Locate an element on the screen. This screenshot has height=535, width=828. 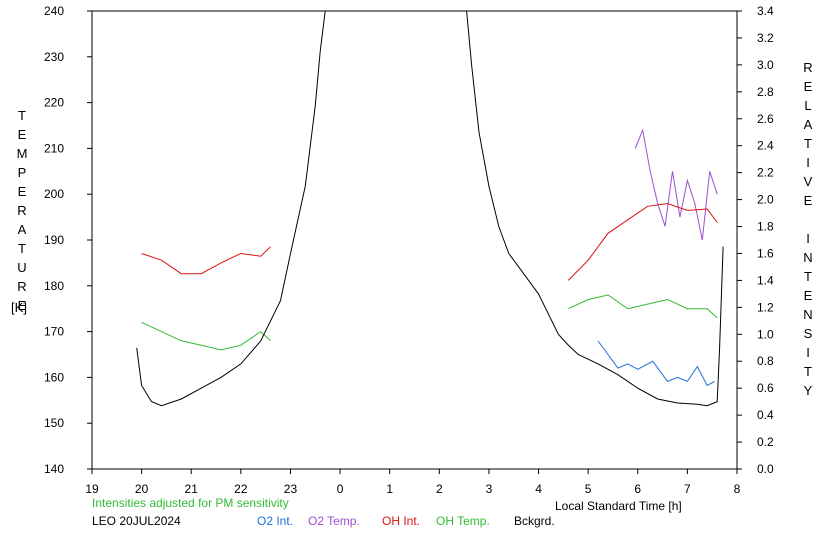
right-axis-tick-label: 0.2 is located at coordinates (765, 442).